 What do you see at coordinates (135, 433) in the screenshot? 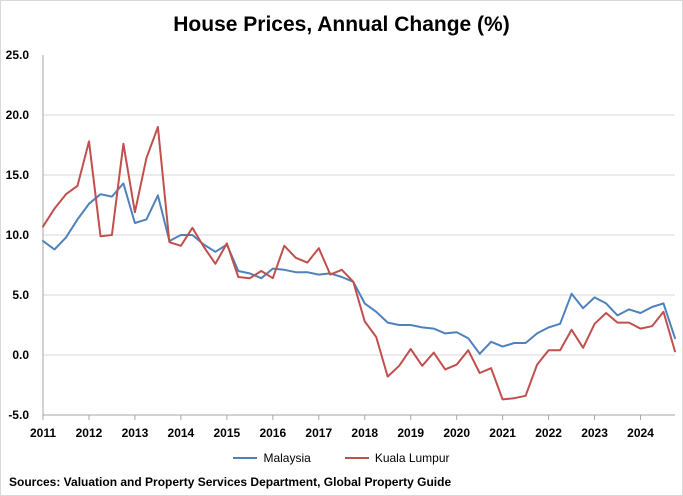
I see `x-tick-label: 2013` at bounding box center [135, 433].